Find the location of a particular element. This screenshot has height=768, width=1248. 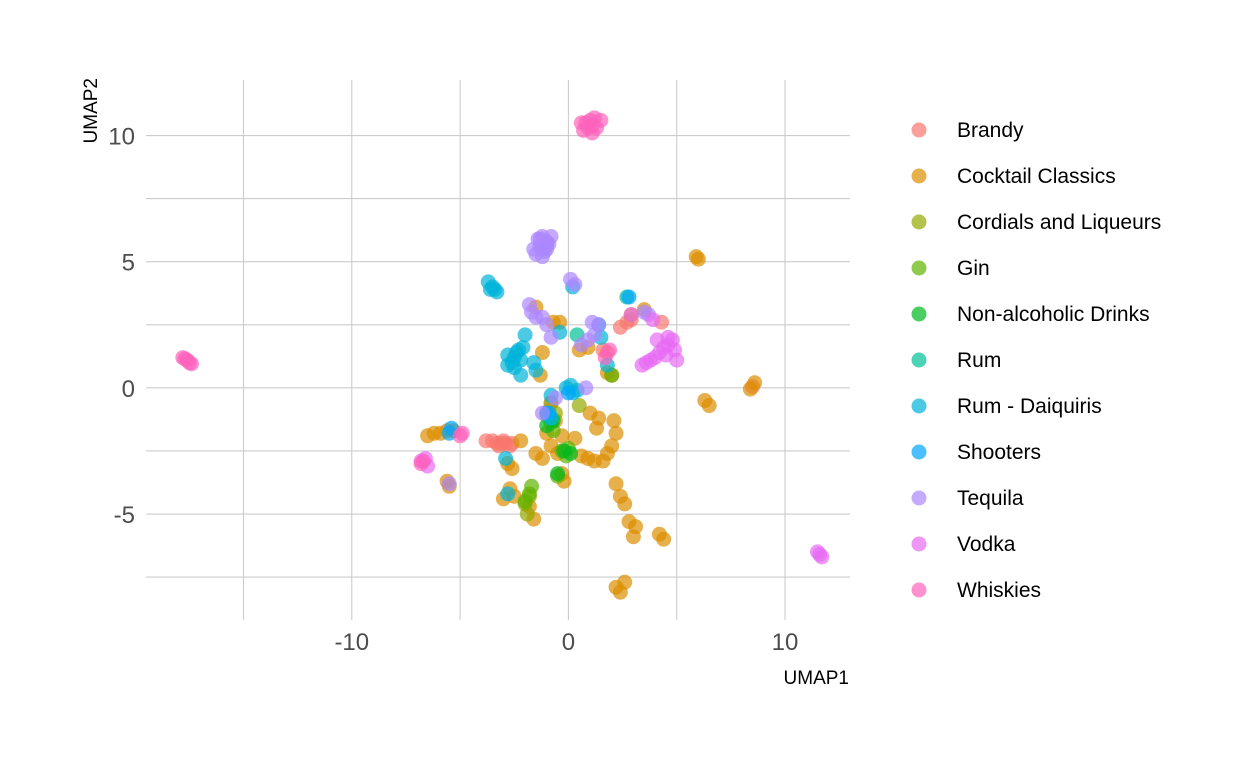

y-axis-title: UMAP2 is located at coordinates (91, 110).